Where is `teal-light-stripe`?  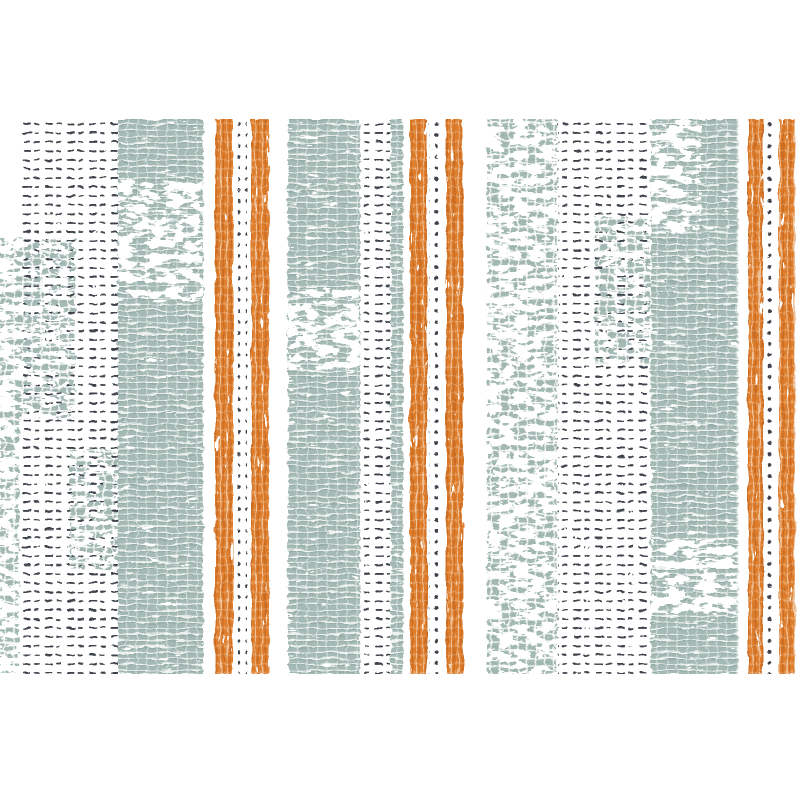
teal-light-stripe is located at coordinates (522, 396).